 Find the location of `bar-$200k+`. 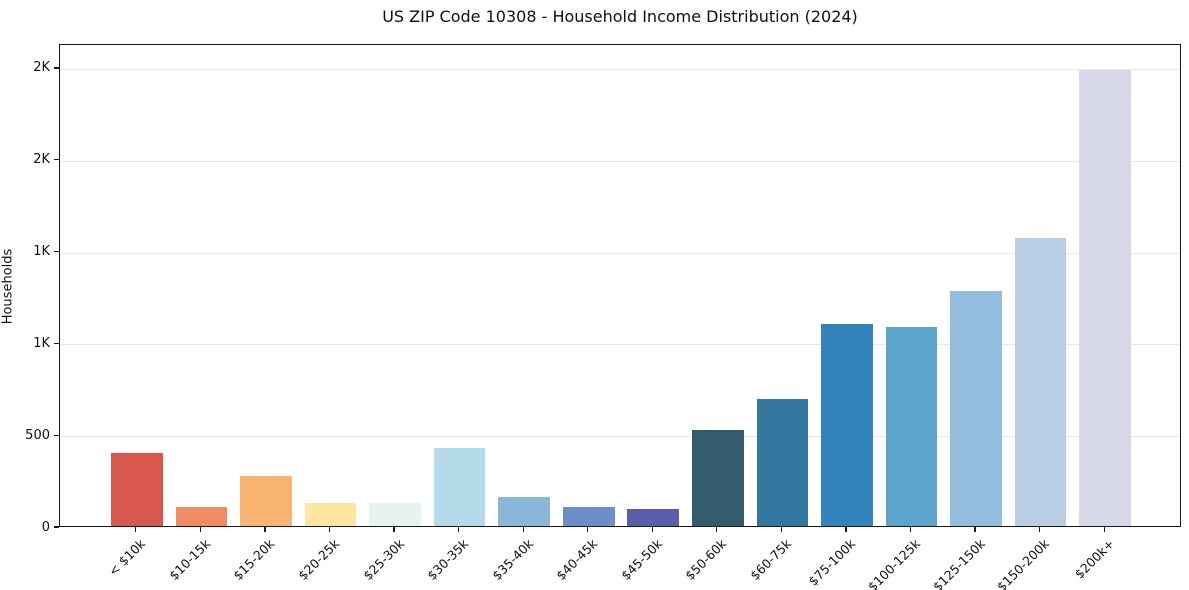

bar-$200k+ is located at coordinates (1105, 298).